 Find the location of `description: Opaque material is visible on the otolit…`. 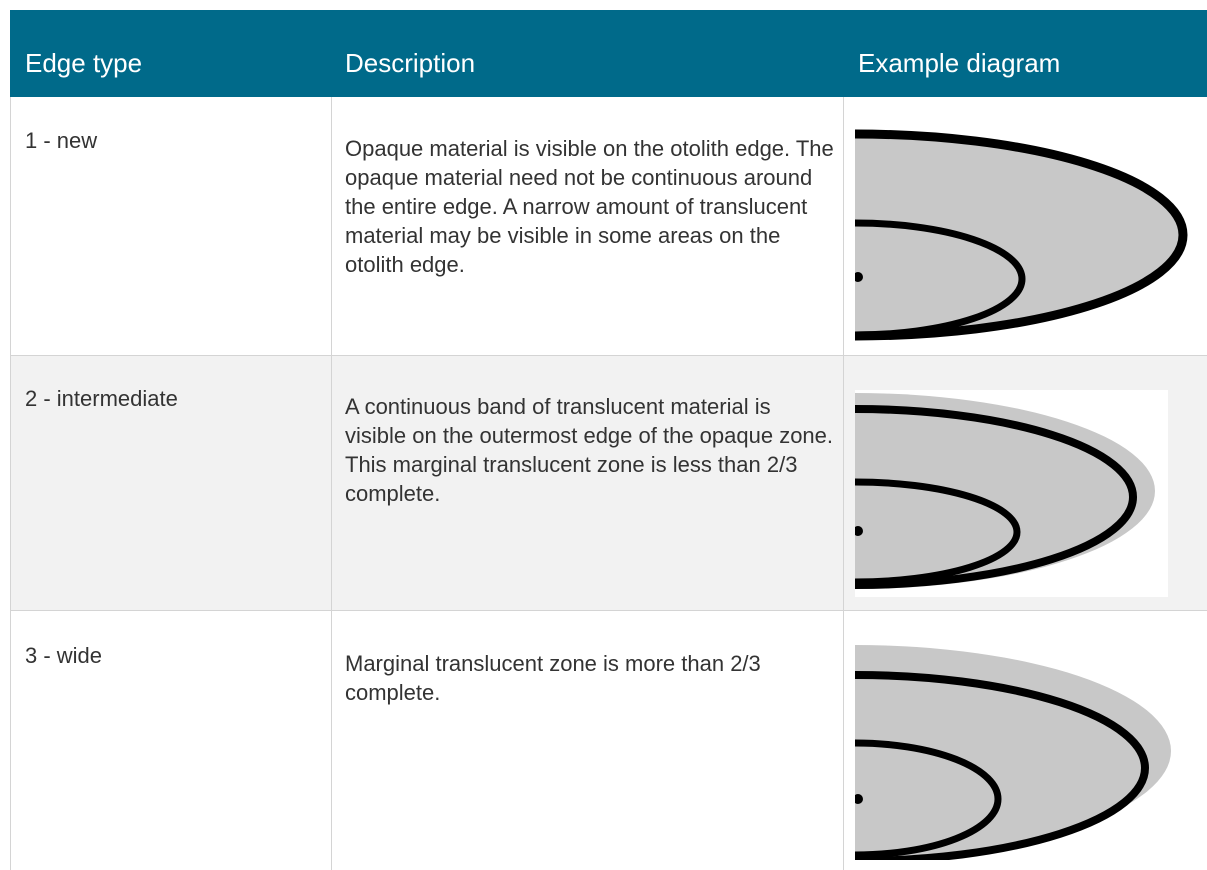

description: Opaque material is visible on the otolit… is located at coordinates (589, 206).